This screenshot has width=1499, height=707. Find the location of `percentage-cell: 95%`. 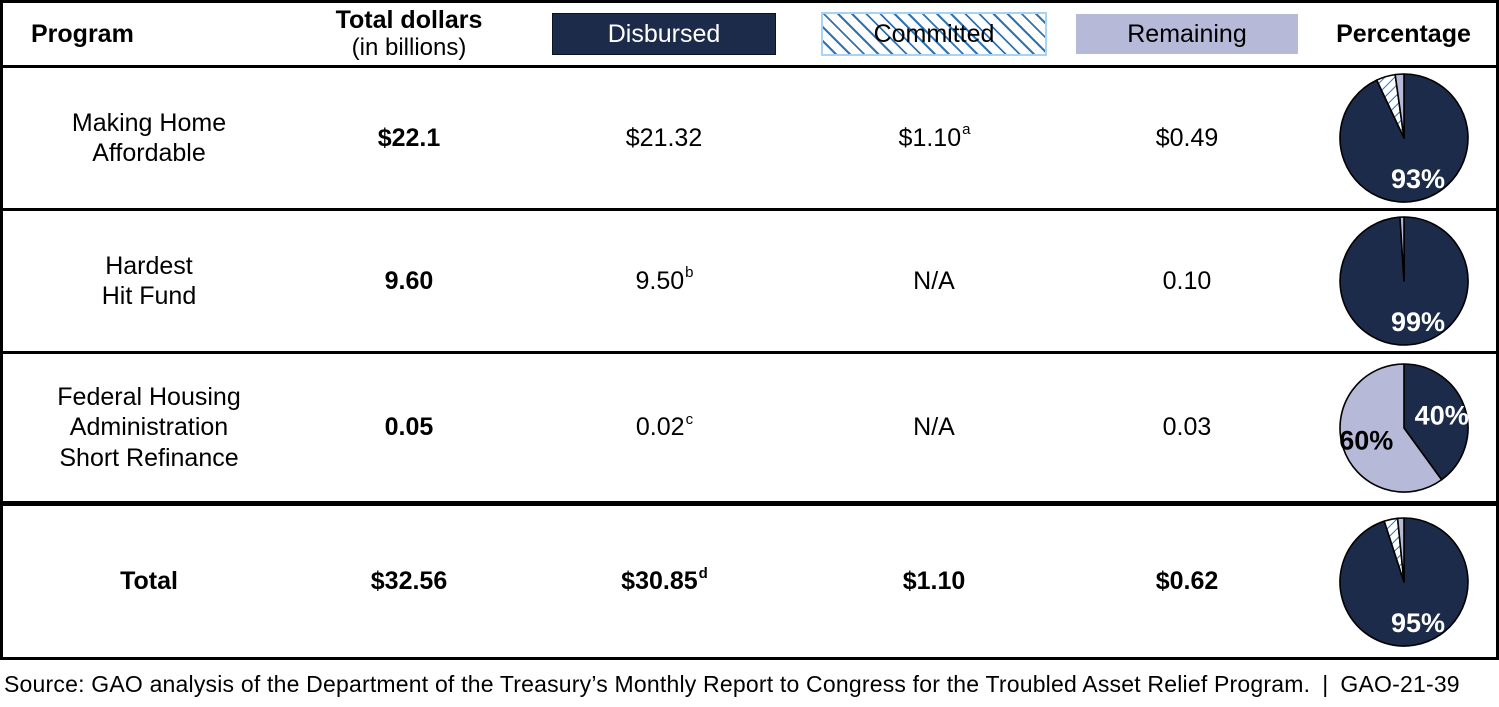

percentage-cell: 95% is located at coordinates (1403, 582).